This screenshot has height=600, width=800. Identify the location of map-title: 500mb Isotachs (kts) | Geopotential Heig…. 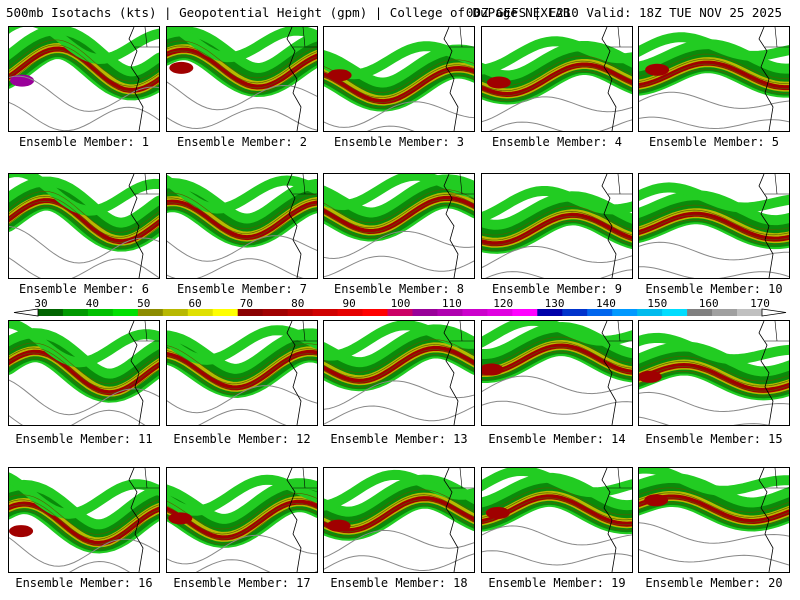
(401, 13).